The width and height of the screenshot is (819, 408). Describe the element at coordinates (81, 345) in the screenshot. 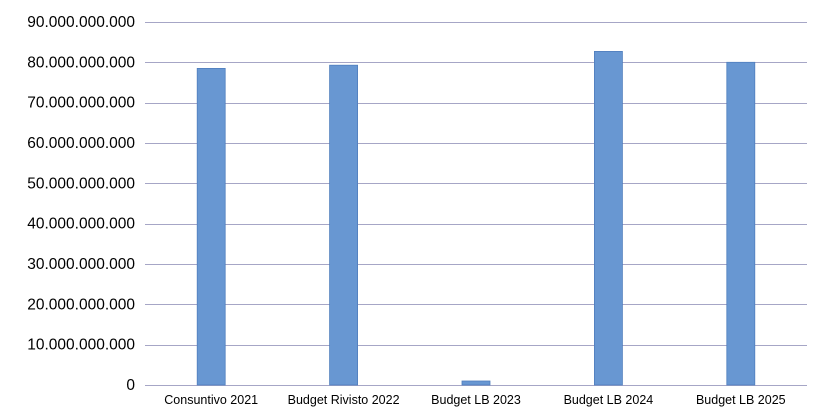

I see `y-tick-label: 10.000.000.000` at that location.